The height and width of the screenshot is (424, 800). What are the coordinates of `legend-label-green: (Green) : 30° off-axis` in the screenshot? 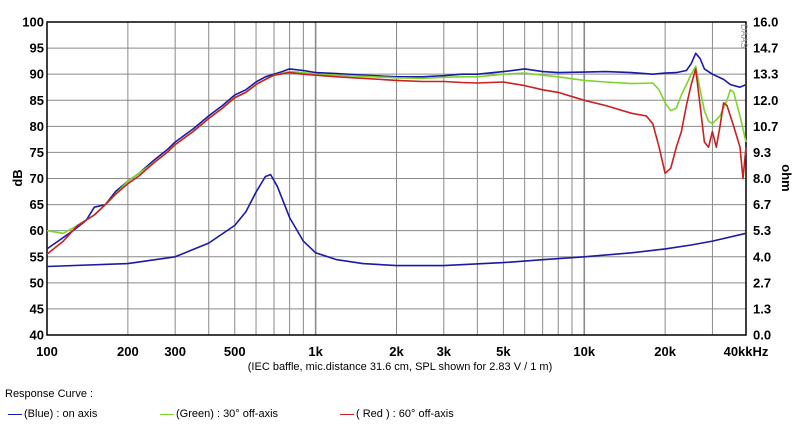 It's located at (227, 414).